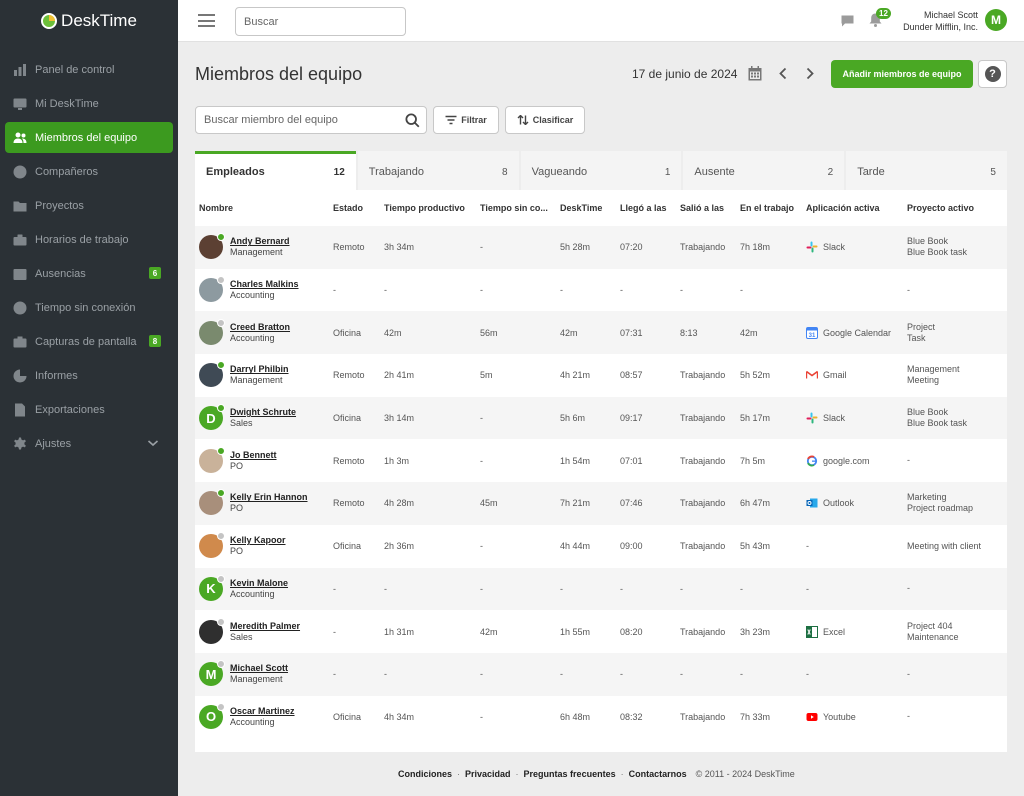 The width and height of the screenshot is (1024, 796). I want to click on productive-time-cell: 2h 41m, so click(399, 375).